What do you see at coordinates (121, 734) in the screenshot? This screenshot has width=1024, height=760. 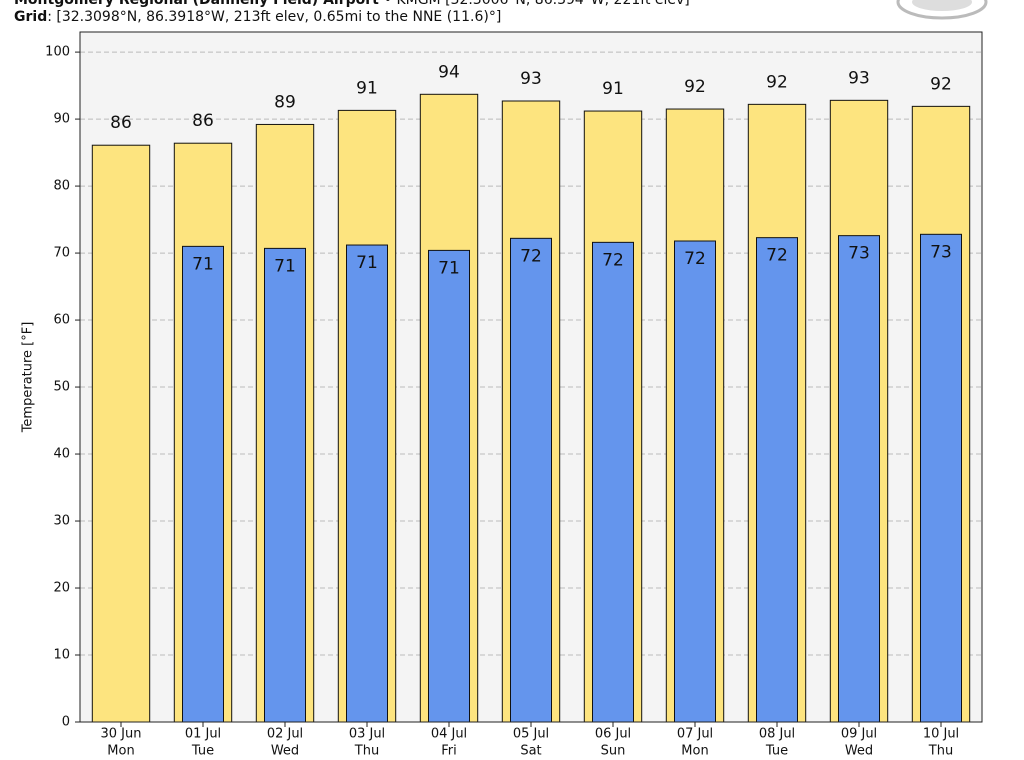 I see `x-tick-label: 30 Jun` at bounding box center [121, 734].